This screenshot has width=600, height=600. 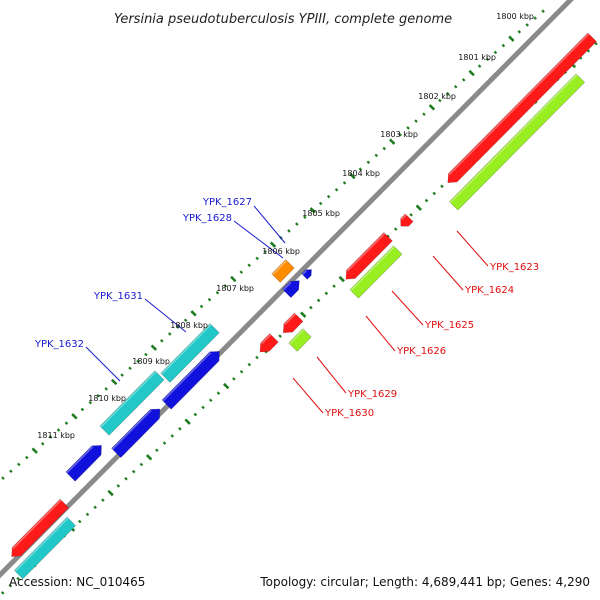 What do you see at coordinates (361, 173) in the screenshot?
I see `kbp-label: 1804 kbp` at bounding box center [361, 173].